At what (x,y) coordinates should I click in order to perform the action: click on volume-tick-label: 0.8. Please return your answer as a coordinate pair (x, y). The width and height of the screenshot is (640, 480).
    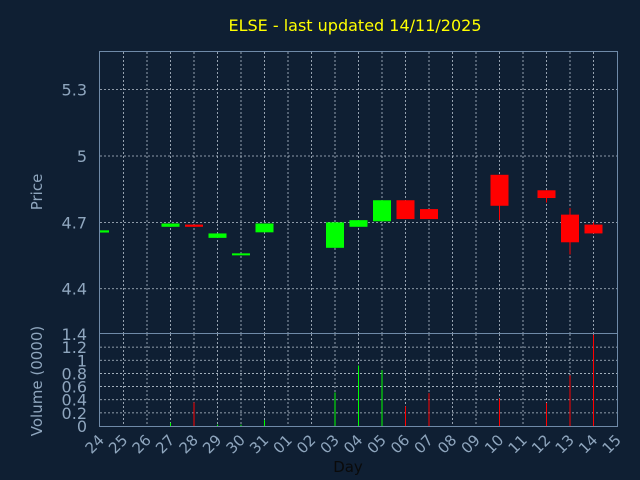
    Looking at the image, I should click on (74, 373).